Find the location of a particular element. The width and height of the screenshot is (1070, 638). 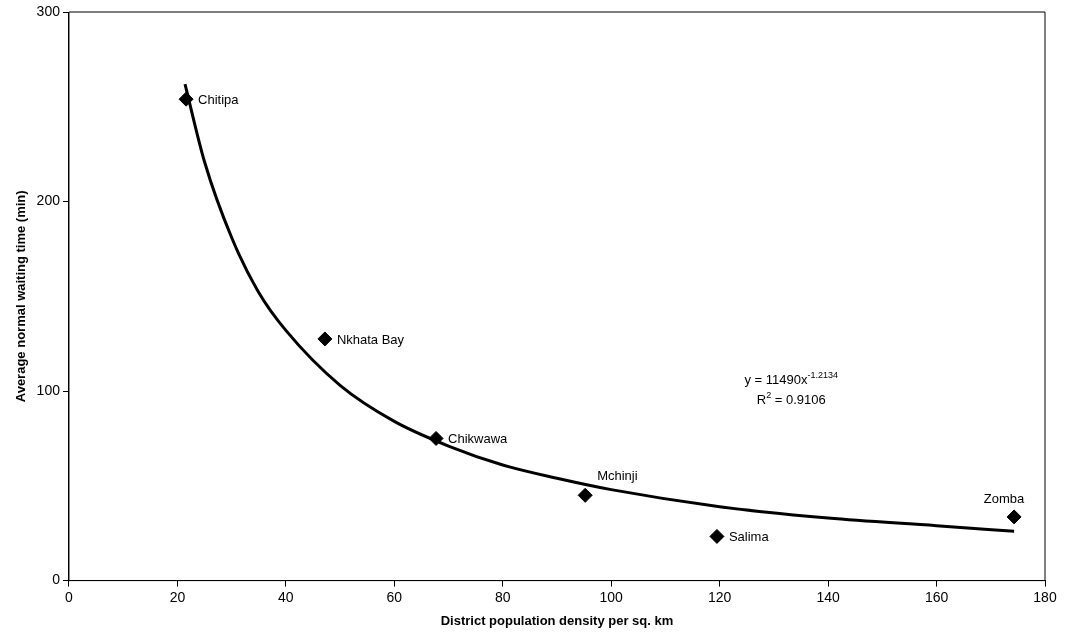

annotation: Salima is located at coordinates (749, 537).